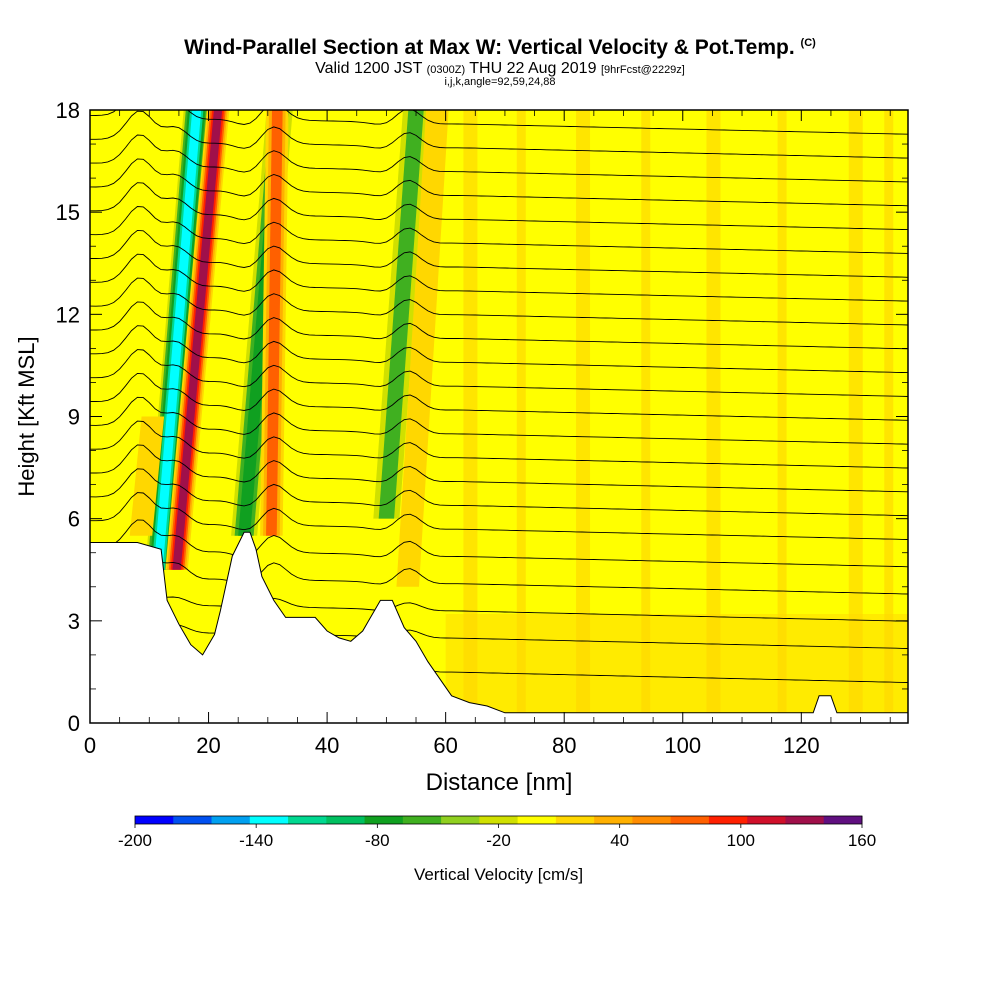 This screenshot has width=1000, height=1000. I want to click on x-tick-label: 100, so click(682, 745).